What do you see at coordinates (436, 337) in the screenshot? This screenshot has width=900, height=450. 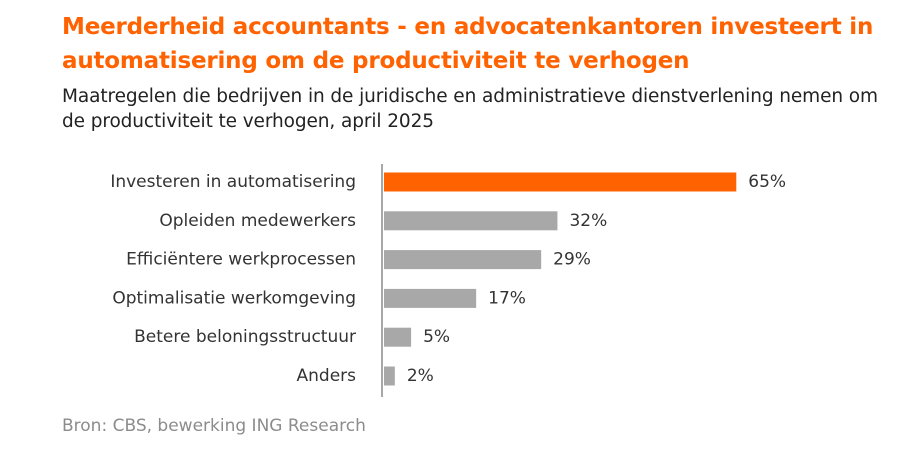 I see `value-label: 5%` at bounding box center [436, 337].